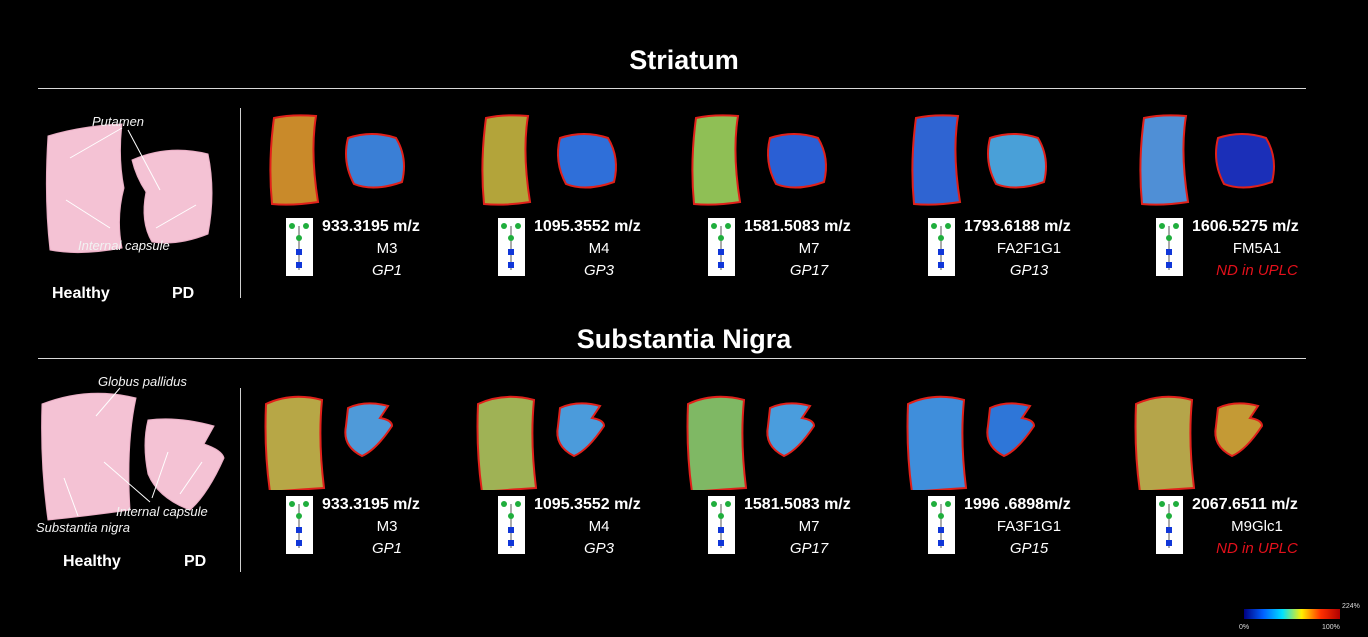  What do you see at coordinates (1017, 504) in the screenshot?
I see `mz-value: 1996 .6898m/z` at bounding box center [1017, 504].